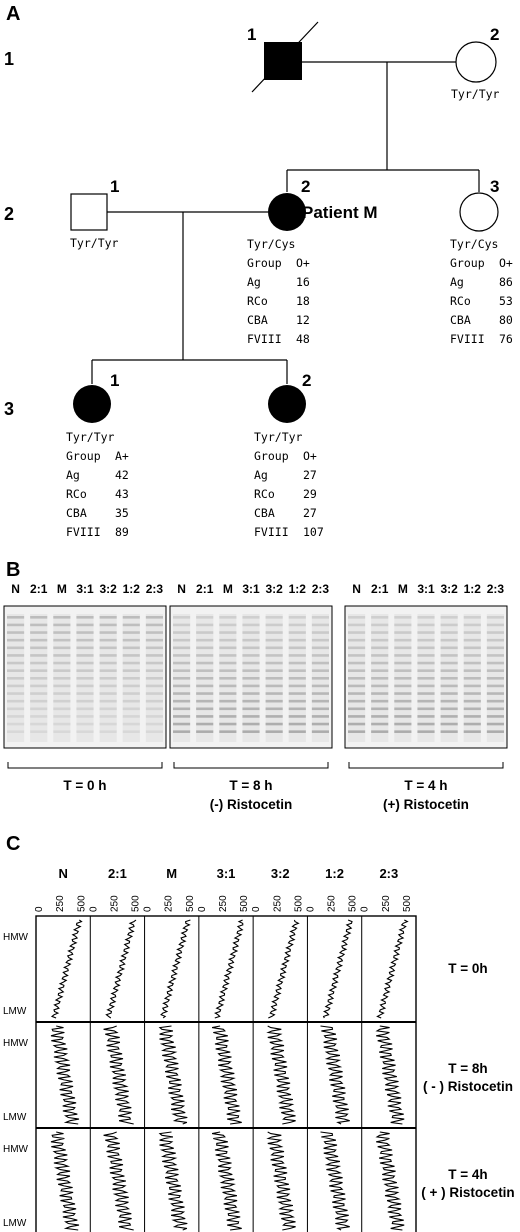  I want to click on daughter2-genotype: Tyr/Tyr, so click(278, 437).